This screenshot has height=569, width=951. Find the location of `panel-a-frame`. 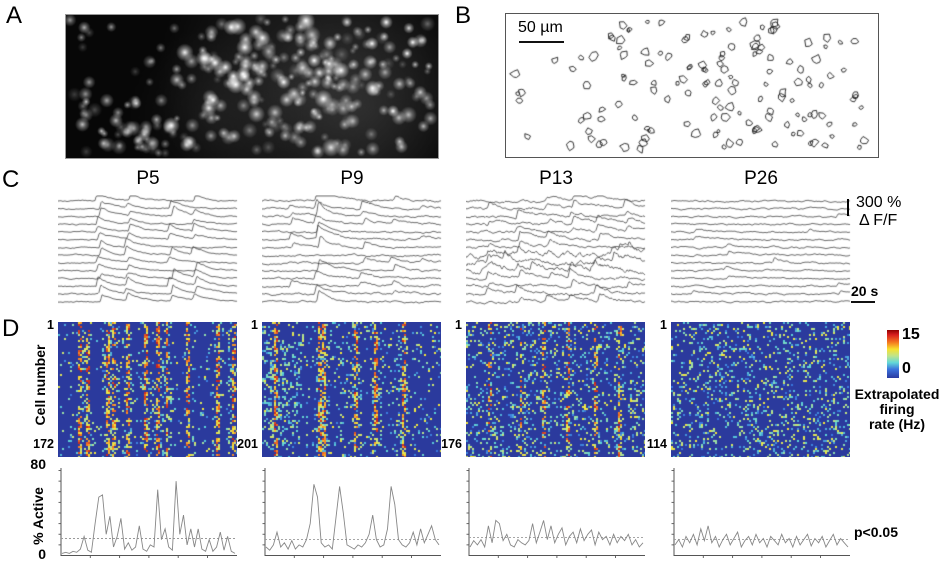

panel-a-frame is located at coordinates (252, 86).